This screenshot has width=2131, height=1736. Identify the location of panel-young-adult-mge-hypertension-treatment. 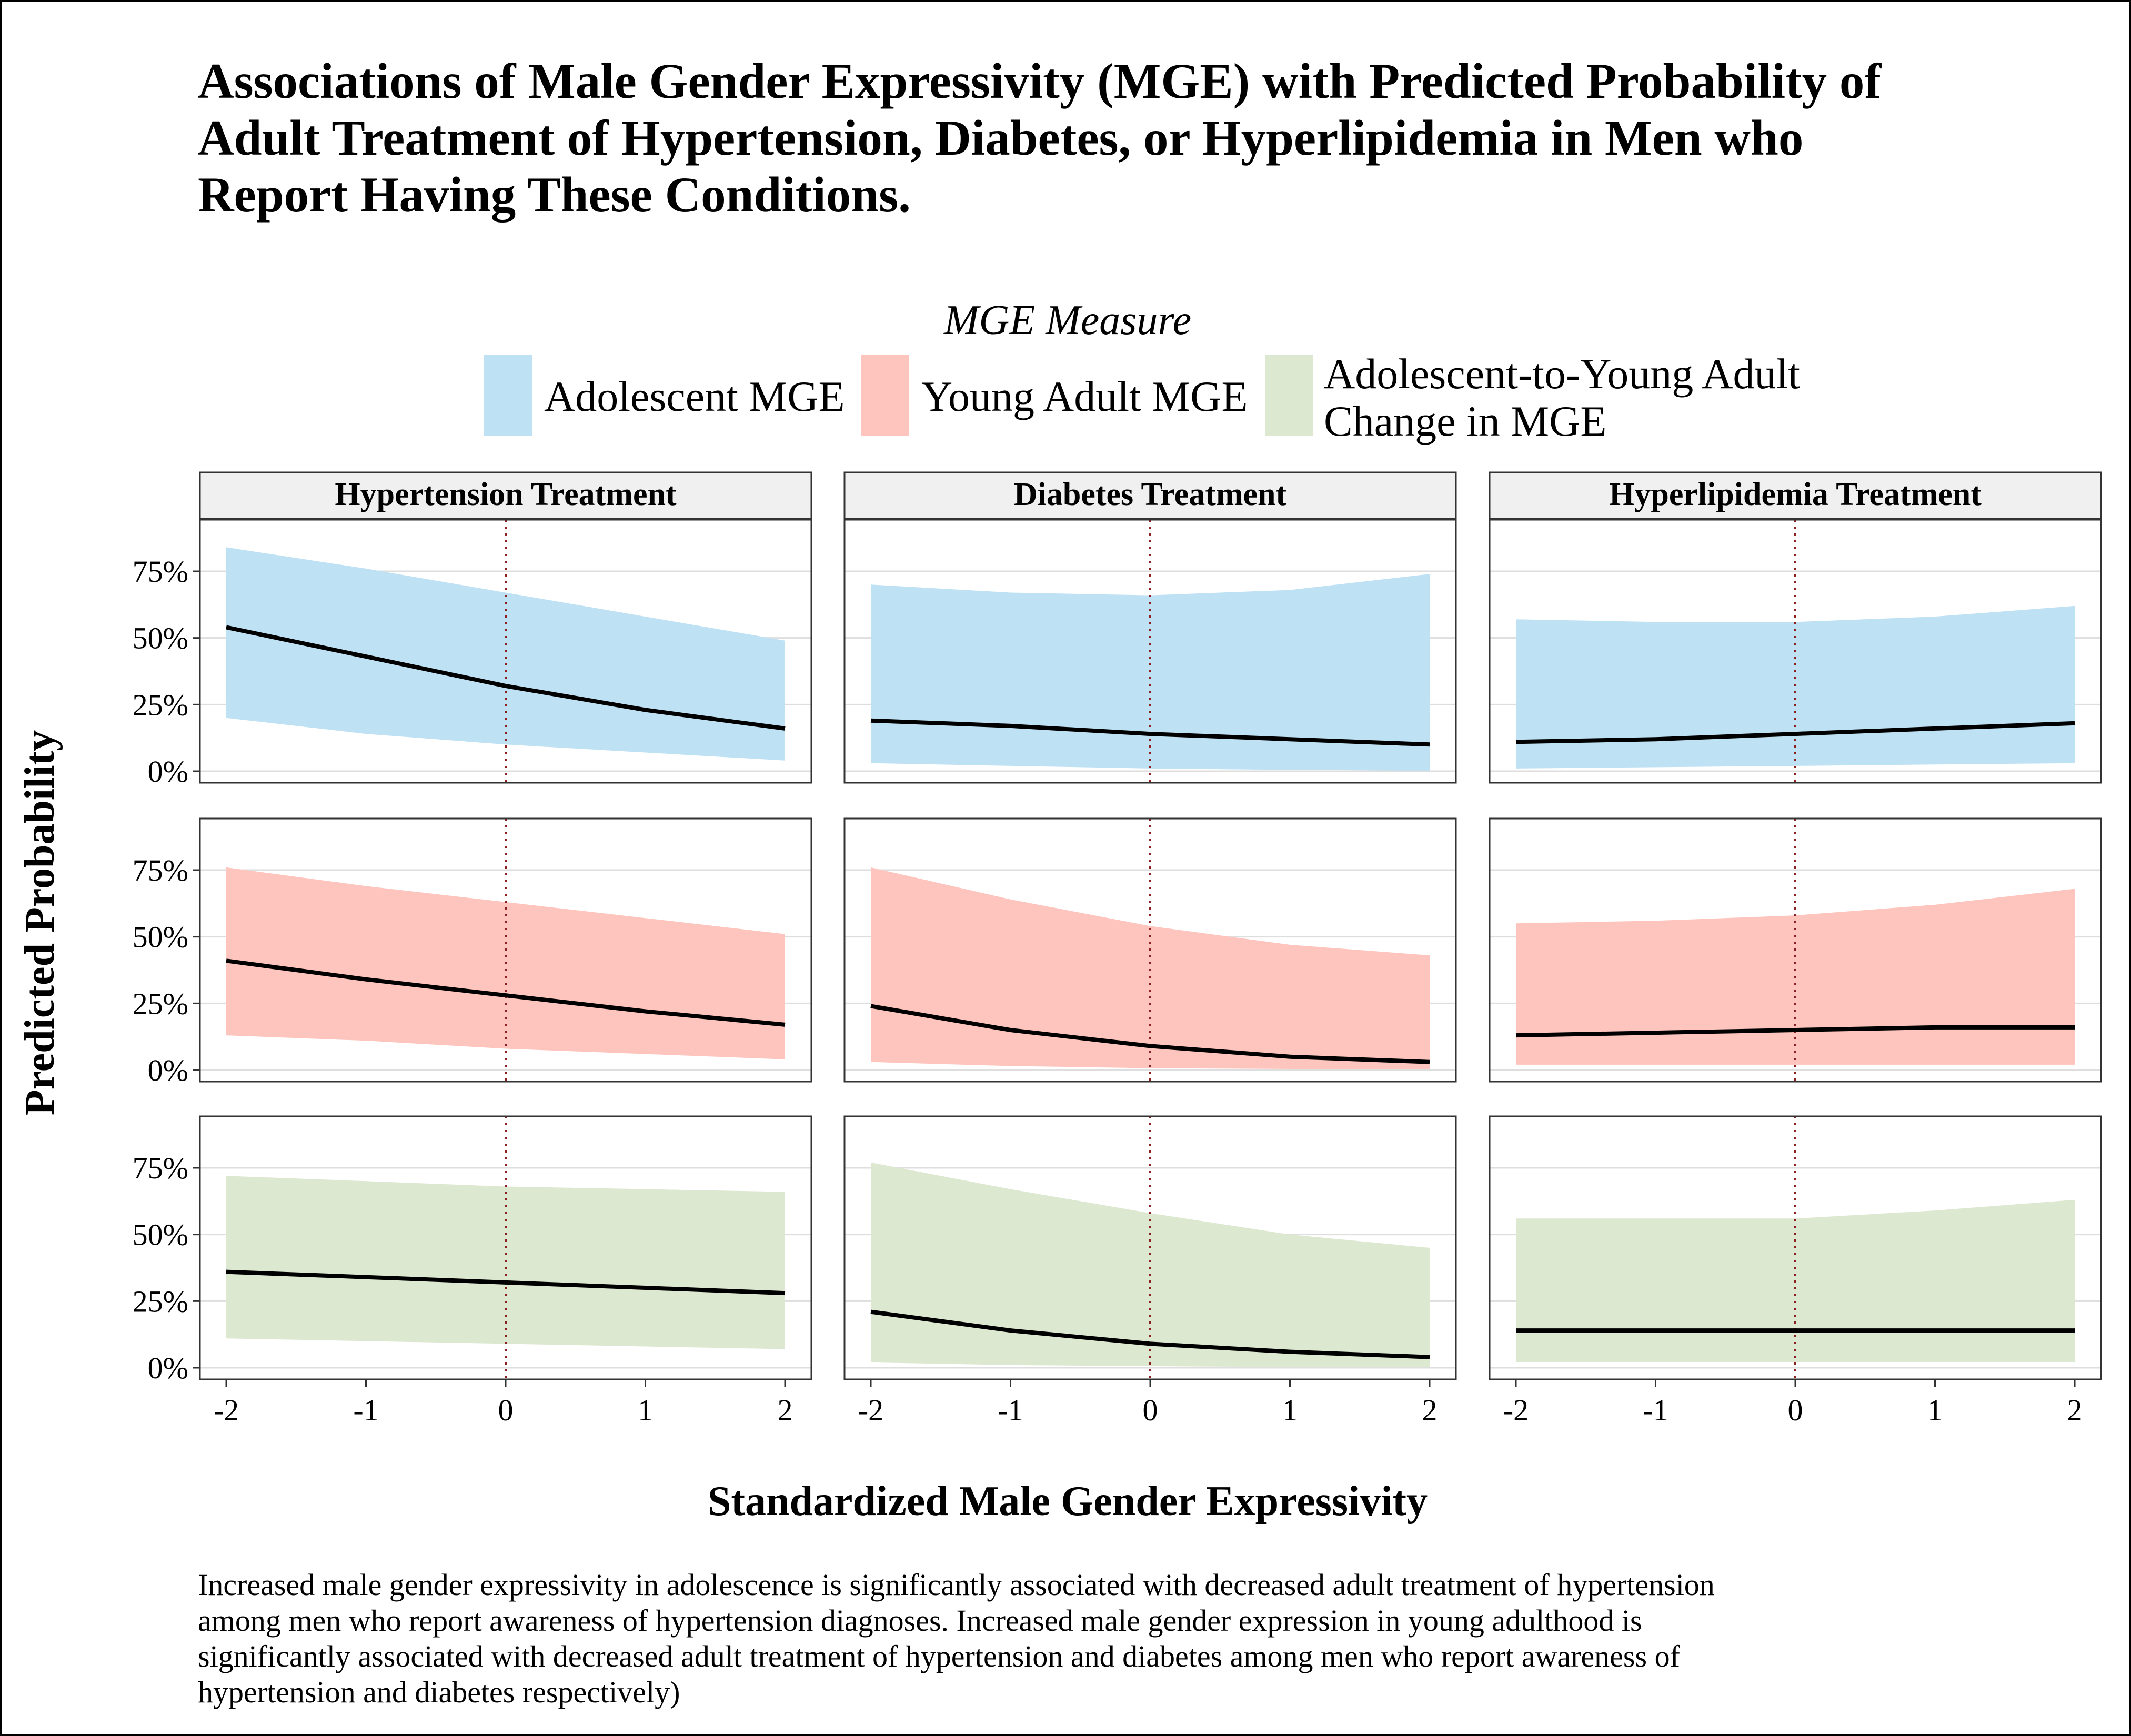
(505, 950).